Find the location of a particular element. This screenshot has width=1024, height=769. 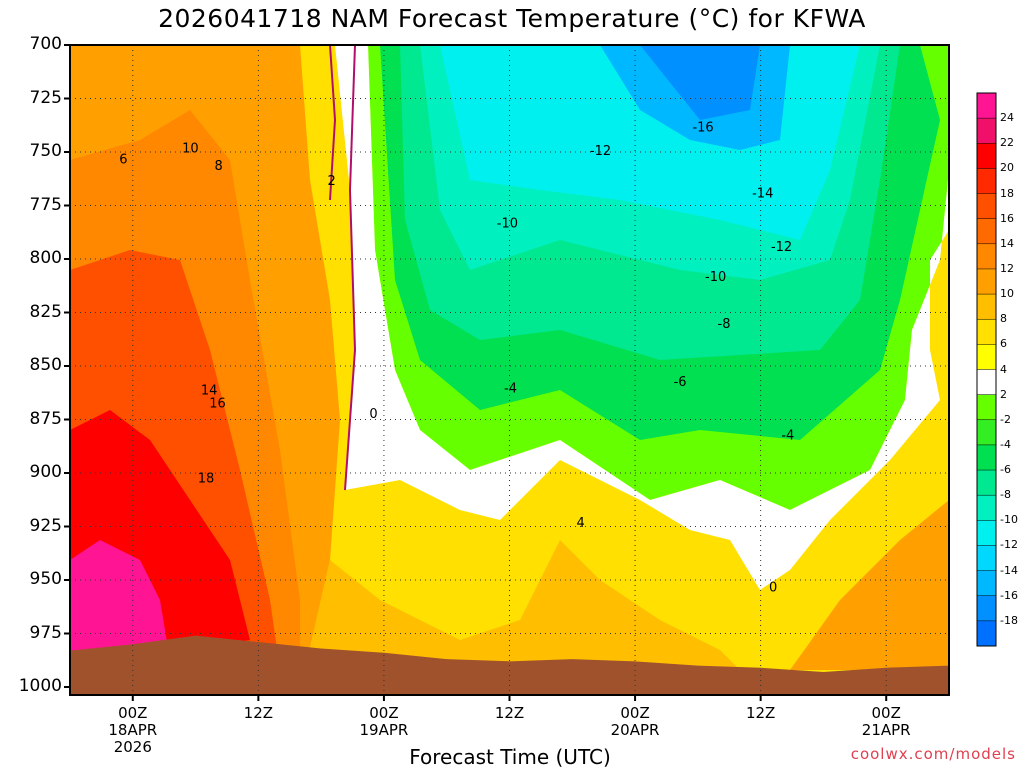

band-cold-blue is located at coordinates (700, 82).